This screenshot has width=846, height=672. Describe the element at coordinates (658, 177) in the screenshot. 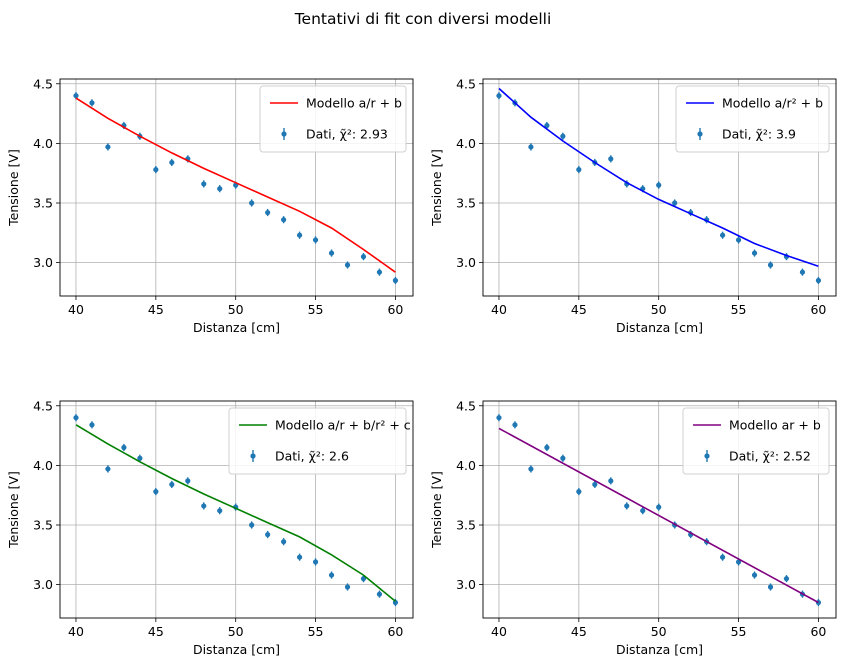

I see `model-line` at that location.